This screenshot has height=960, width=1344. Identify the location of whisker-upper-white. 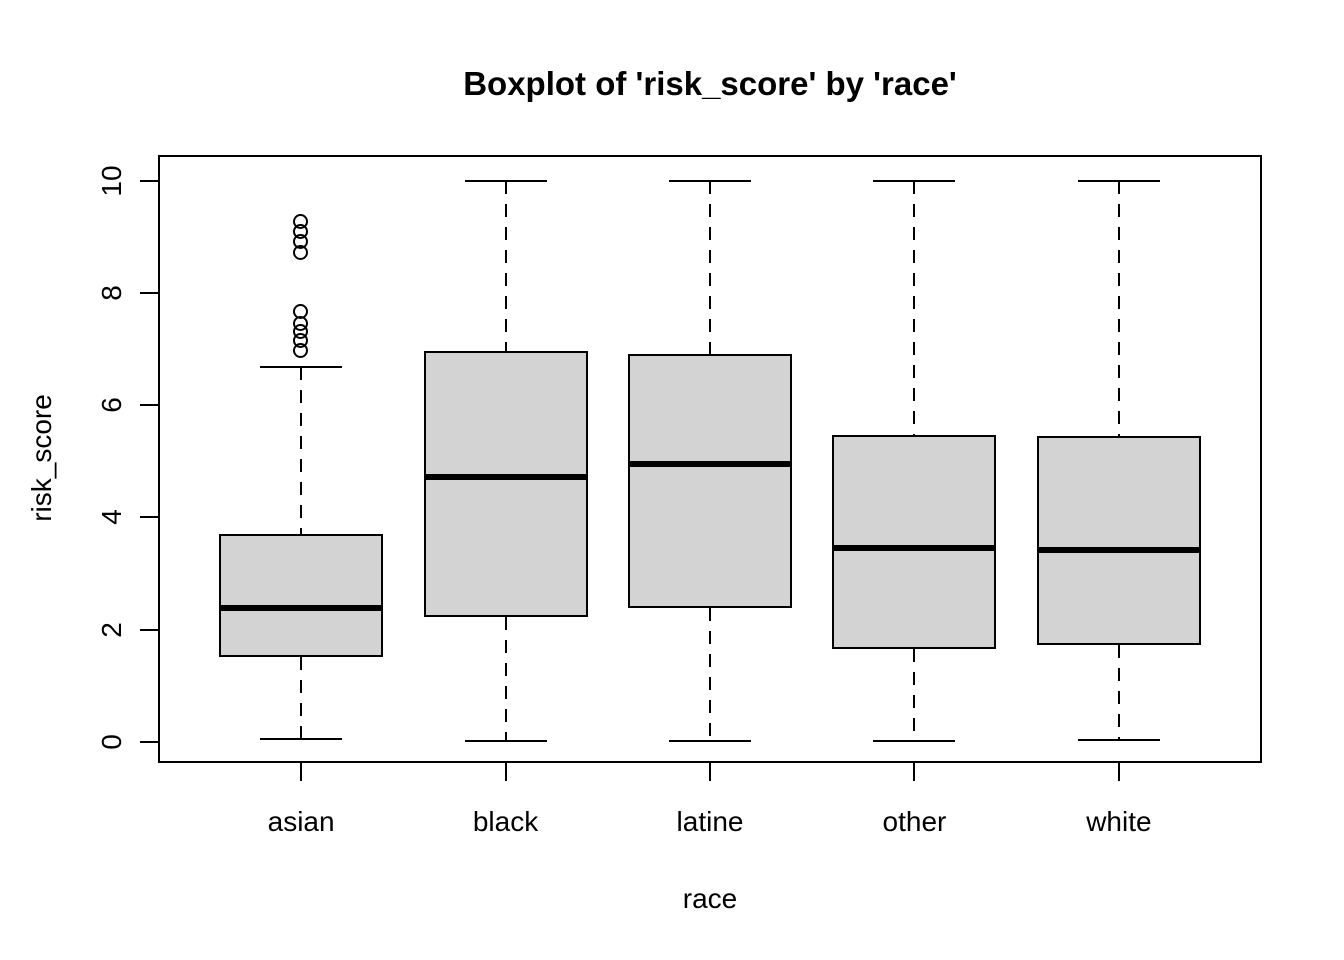
(1118, 308).